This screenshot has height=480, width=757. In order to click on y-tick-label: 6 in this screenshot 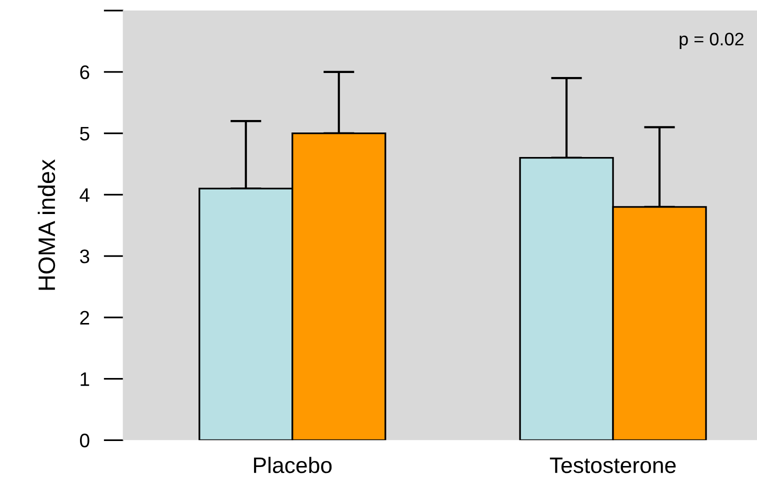, I will do `click(85, 72)`.